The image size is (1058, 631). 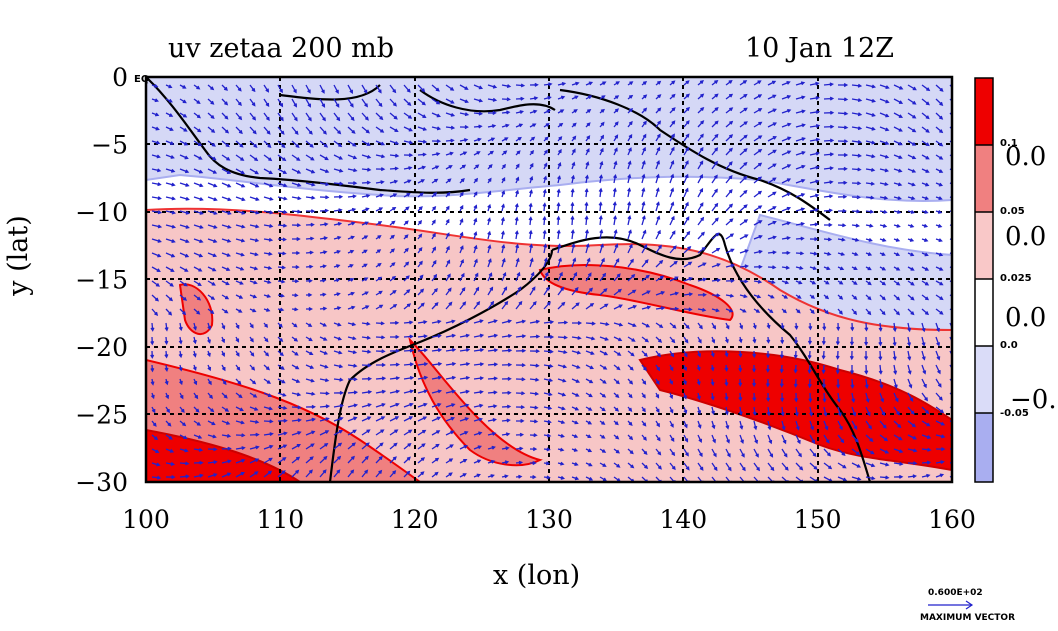 What do you see at coordinates (984, 280) in the screenshot?
I see `colorbar` at bounding box center [984, 280].